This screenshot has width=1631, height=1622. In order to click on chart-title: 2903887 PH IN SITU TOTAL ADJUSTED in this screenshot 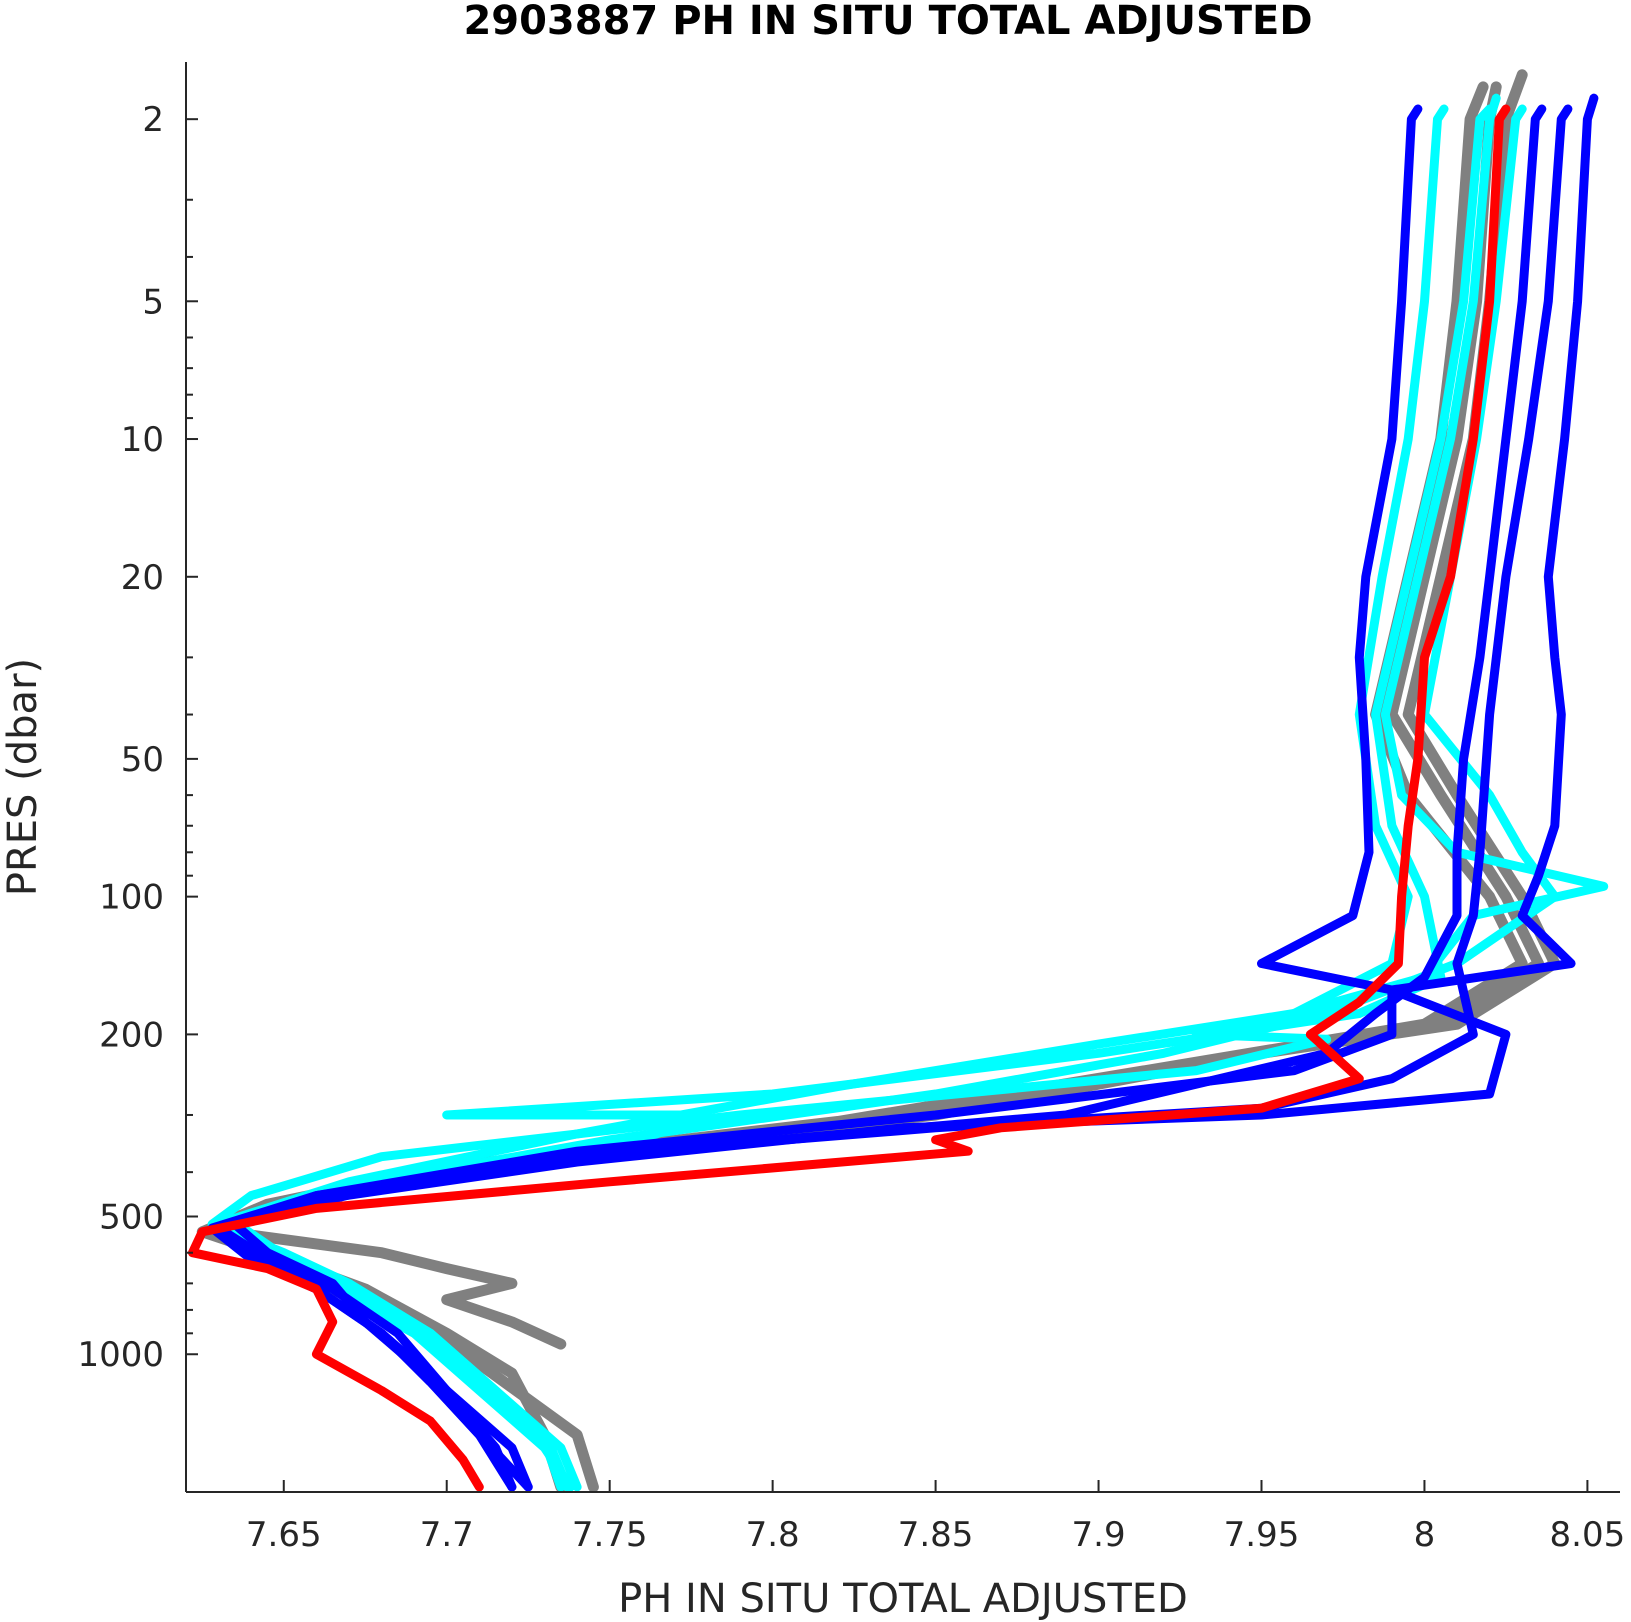, I will do `click(887, 22)`.